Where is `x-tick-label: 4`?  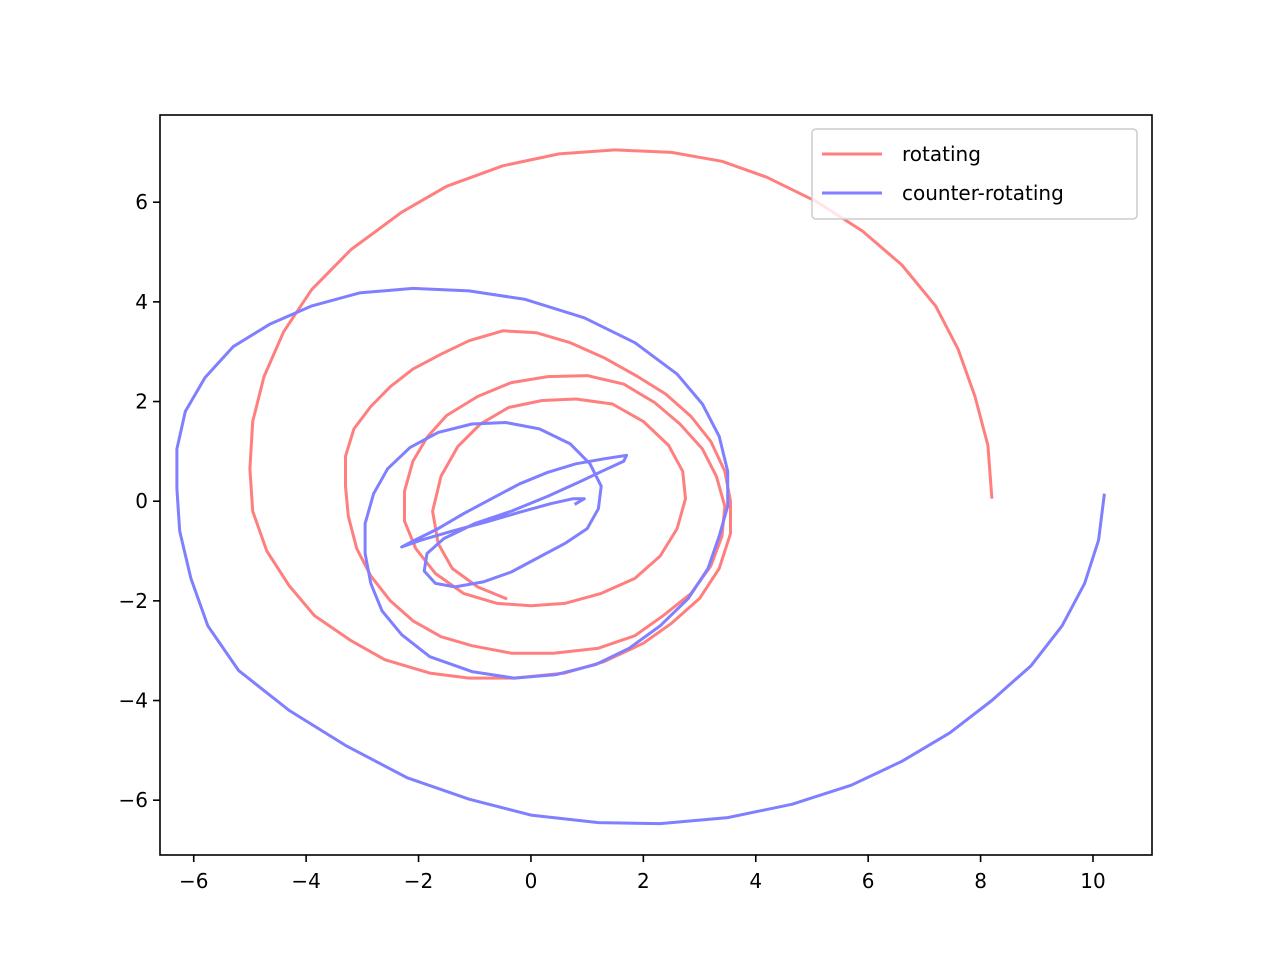 x-tick-label: 4 is located at coordinates (755, 881).